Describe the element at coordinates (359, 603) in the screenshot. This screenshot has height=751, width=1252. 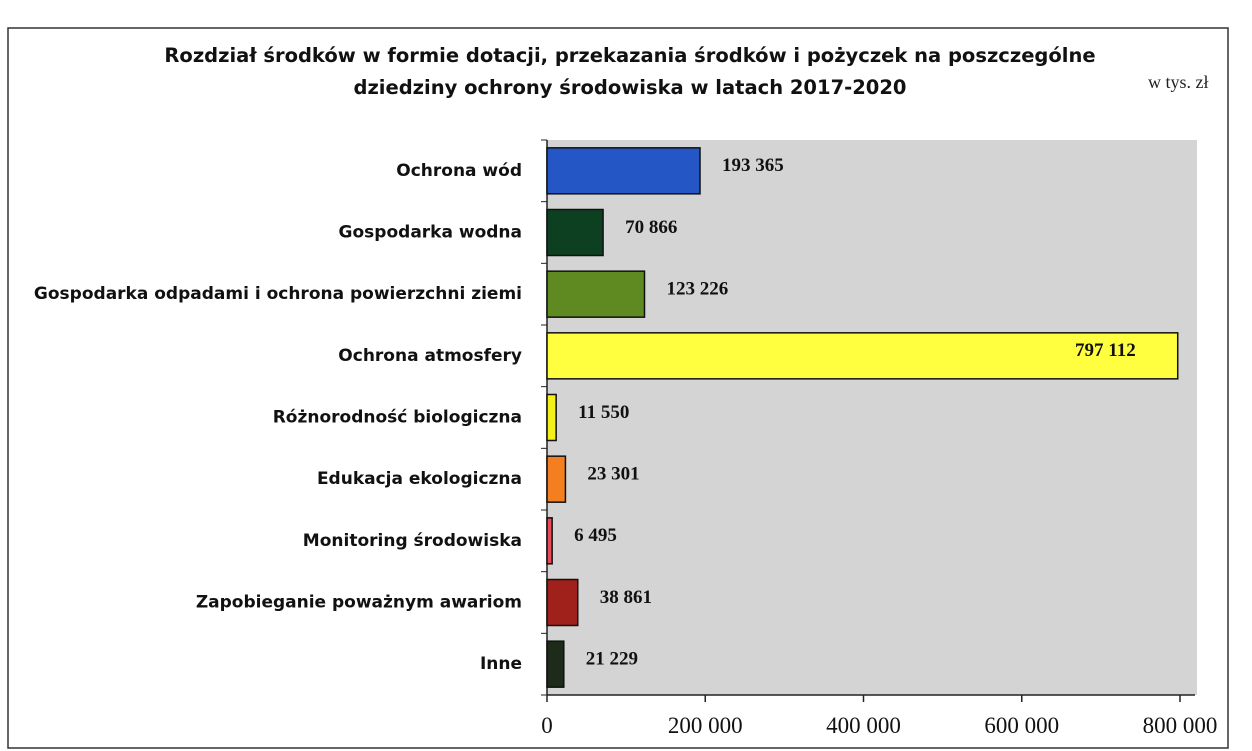
I see `category-label: Zapobieganie poważnym awariom` at that location.